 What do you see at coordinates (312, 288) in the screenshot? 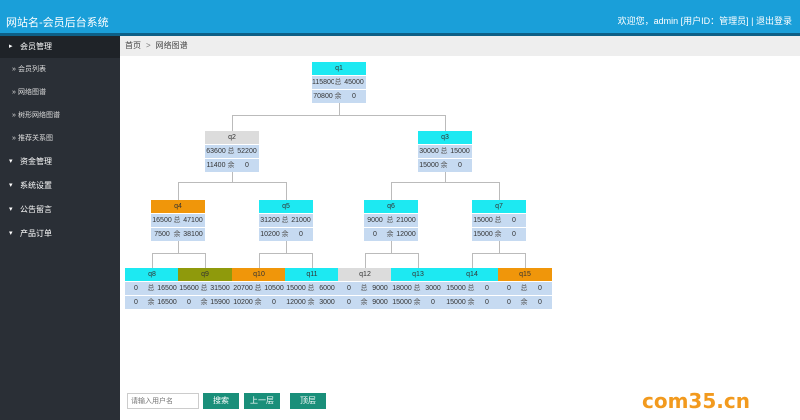
I see `tree-node-q11: q11 15000 总 6000 12000 余 3000` at bounding box center [312, 288].